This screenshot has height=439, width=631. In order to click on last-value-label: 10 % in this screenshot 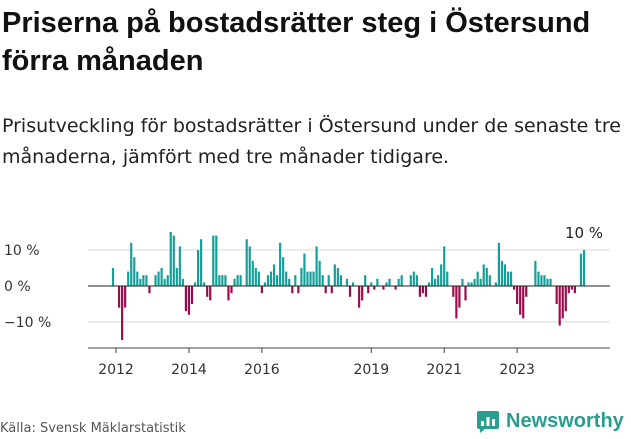, I will do `click(584, 233)`.